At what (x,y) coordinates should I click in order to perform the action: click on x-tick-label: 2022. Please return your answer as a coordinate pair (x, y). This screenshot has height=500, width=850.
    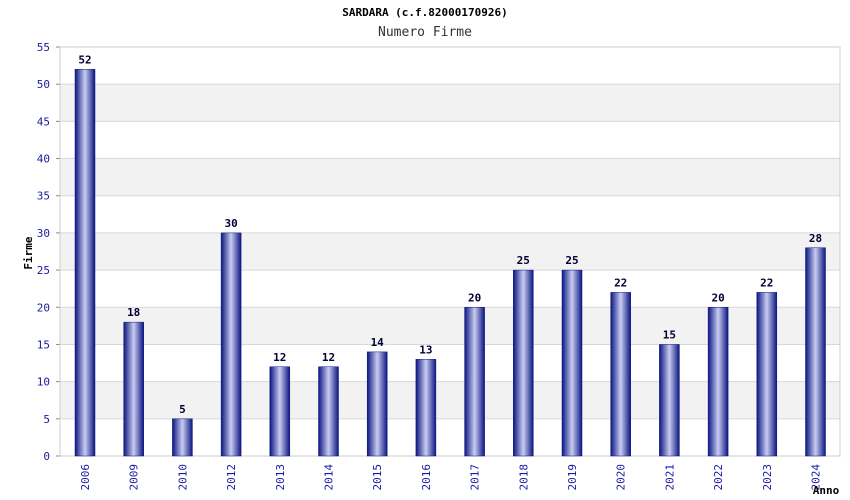
    Looking at the image, I should click on (718, 477).